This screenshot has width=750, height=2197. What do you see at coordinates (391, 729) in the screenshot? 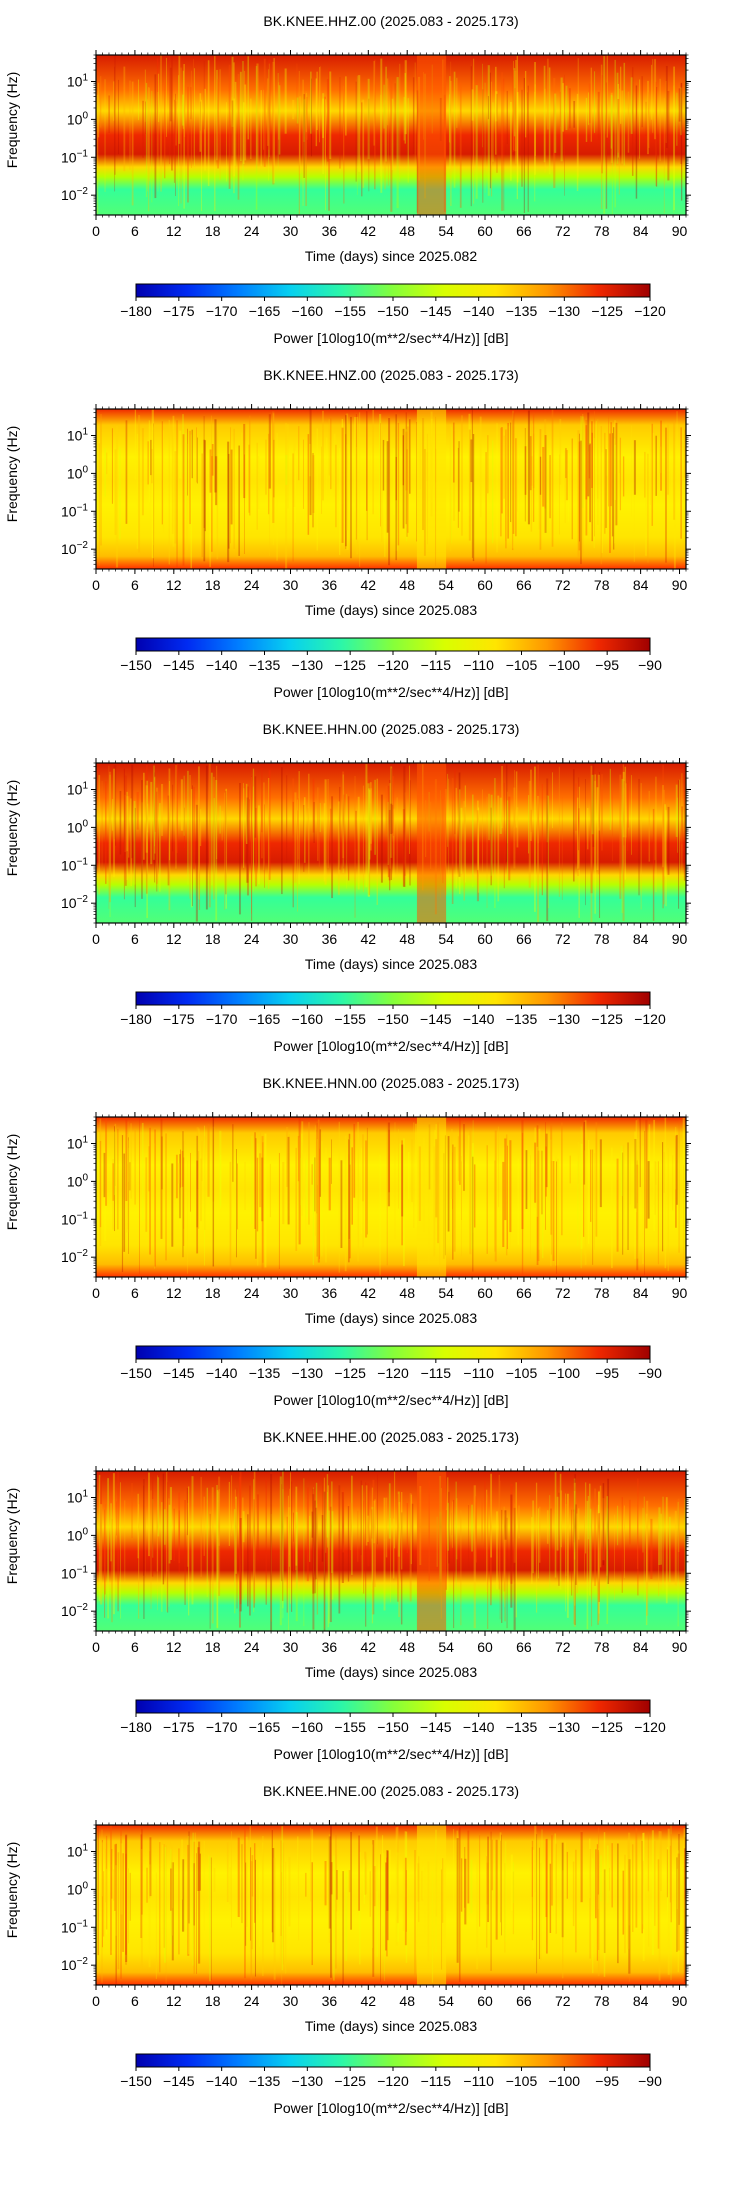
I see `chart-title: BK.KNEE.HHN.00 (2025.083 - 2025.173)` at bounding box center [391, 729].